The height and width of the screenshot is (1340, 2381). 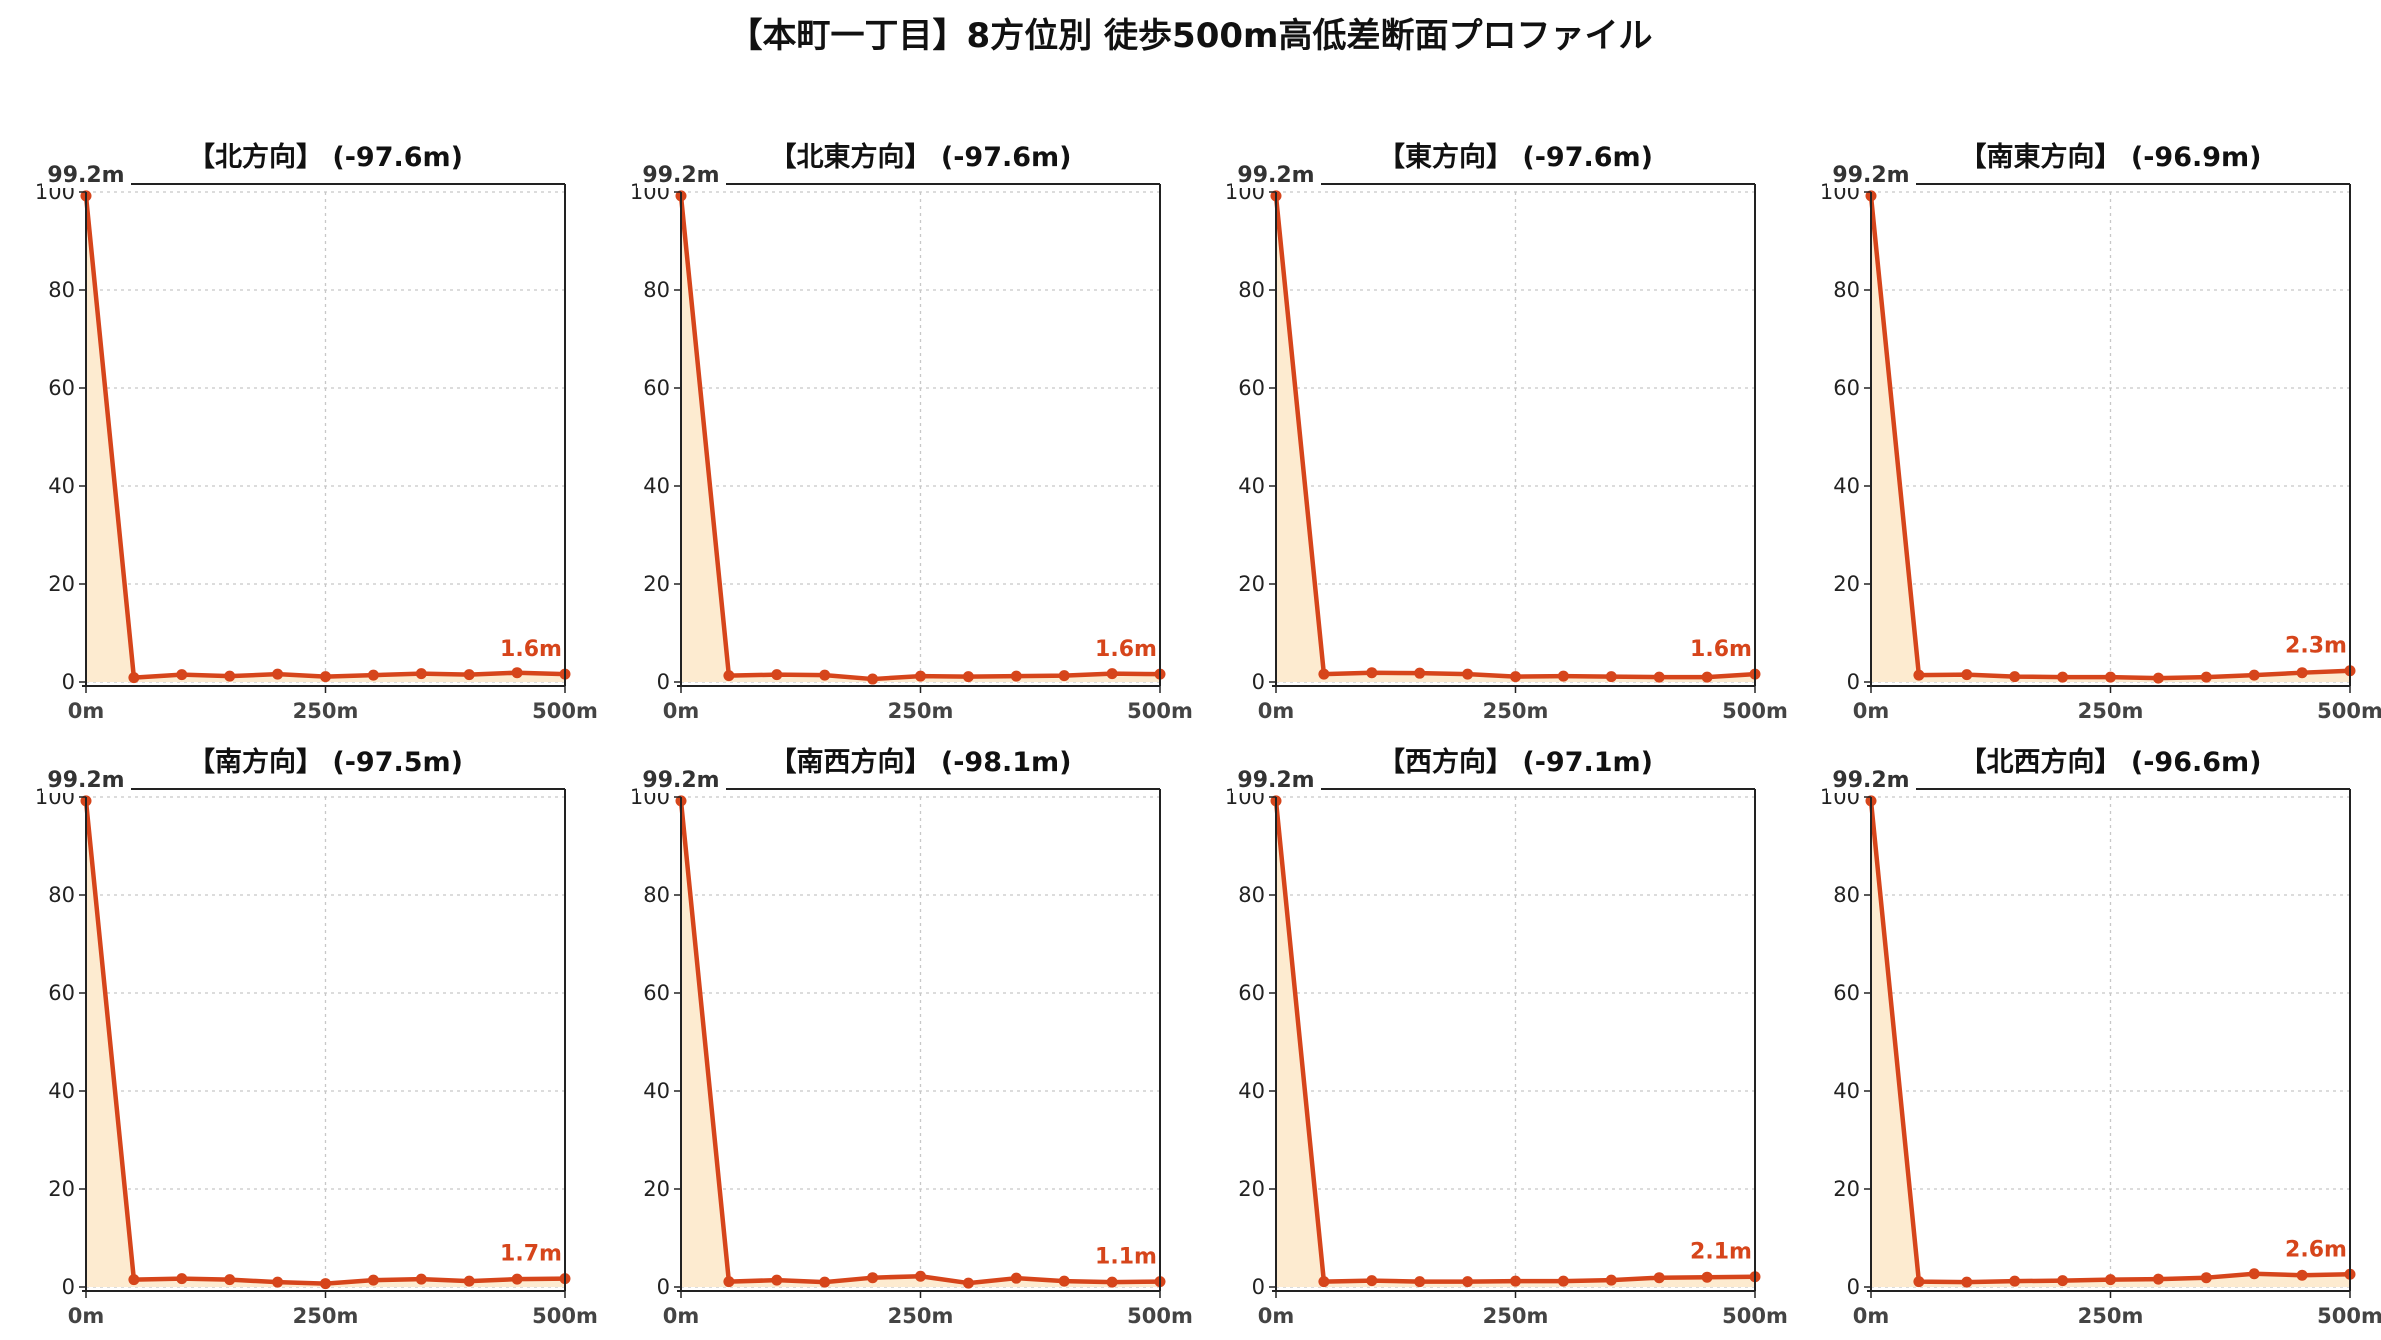 What do you see at coordinates (920, 157) in the screenshot?
I see `subplot-title: 【北東方向】 (-97.6m)` at bounding box center [920, 157].